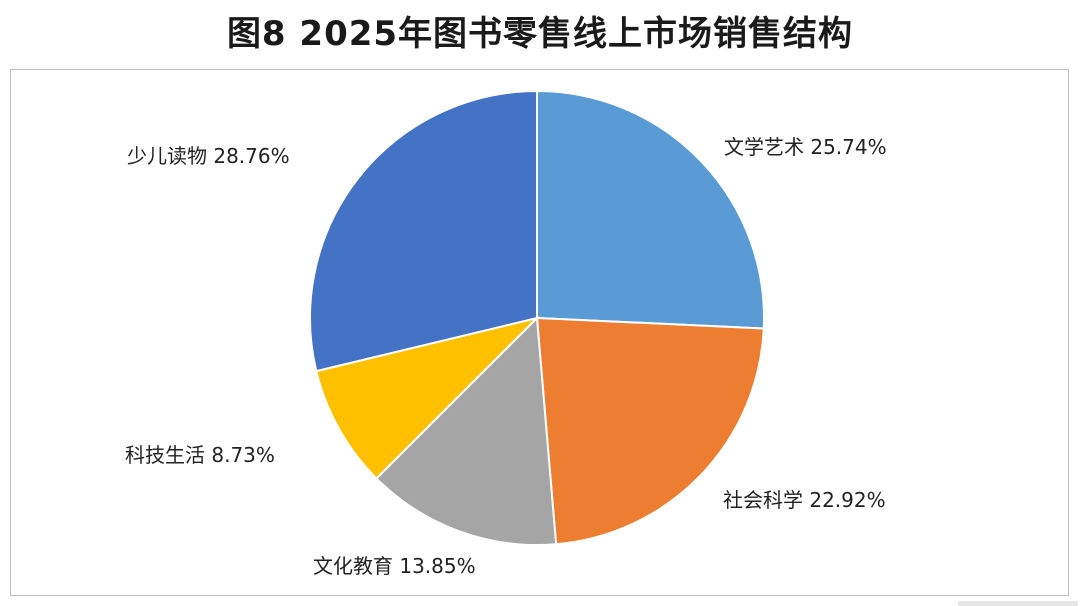 This screenshot has width=1080, height=606. I want to click on slice-label-5: 少儿读物 28.76%, so click(208, 156).